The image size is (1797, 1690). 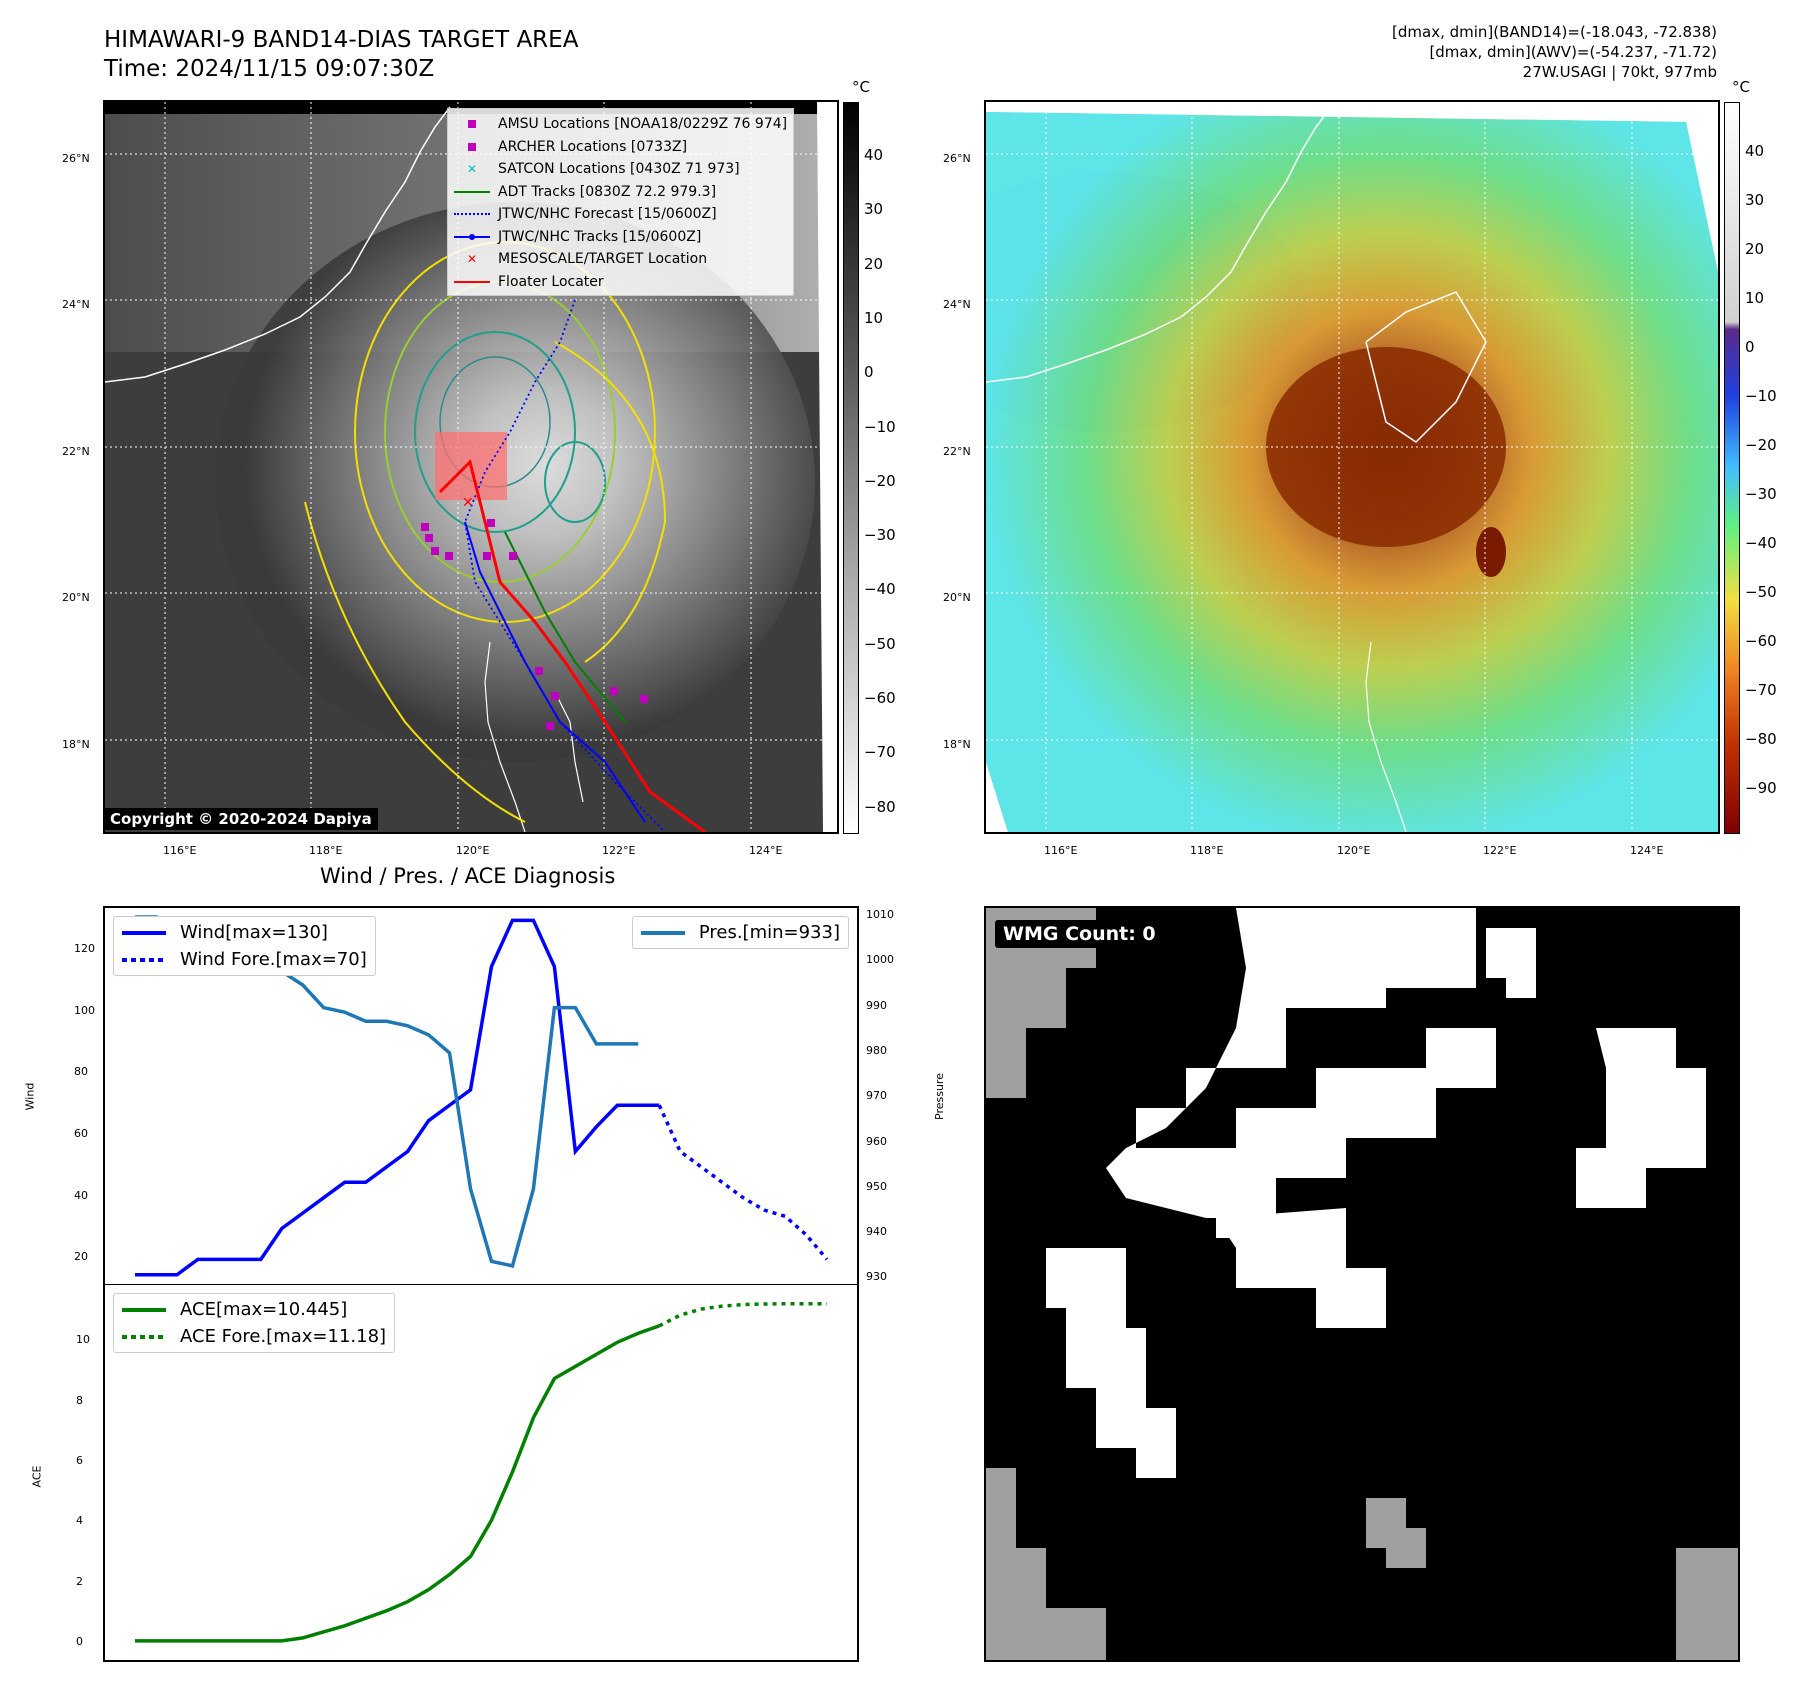 What do you see at coordinates (880, 752) in the screenshot?
I see `gray-colorbar-tick: −70` at bounding box center [880, 752].